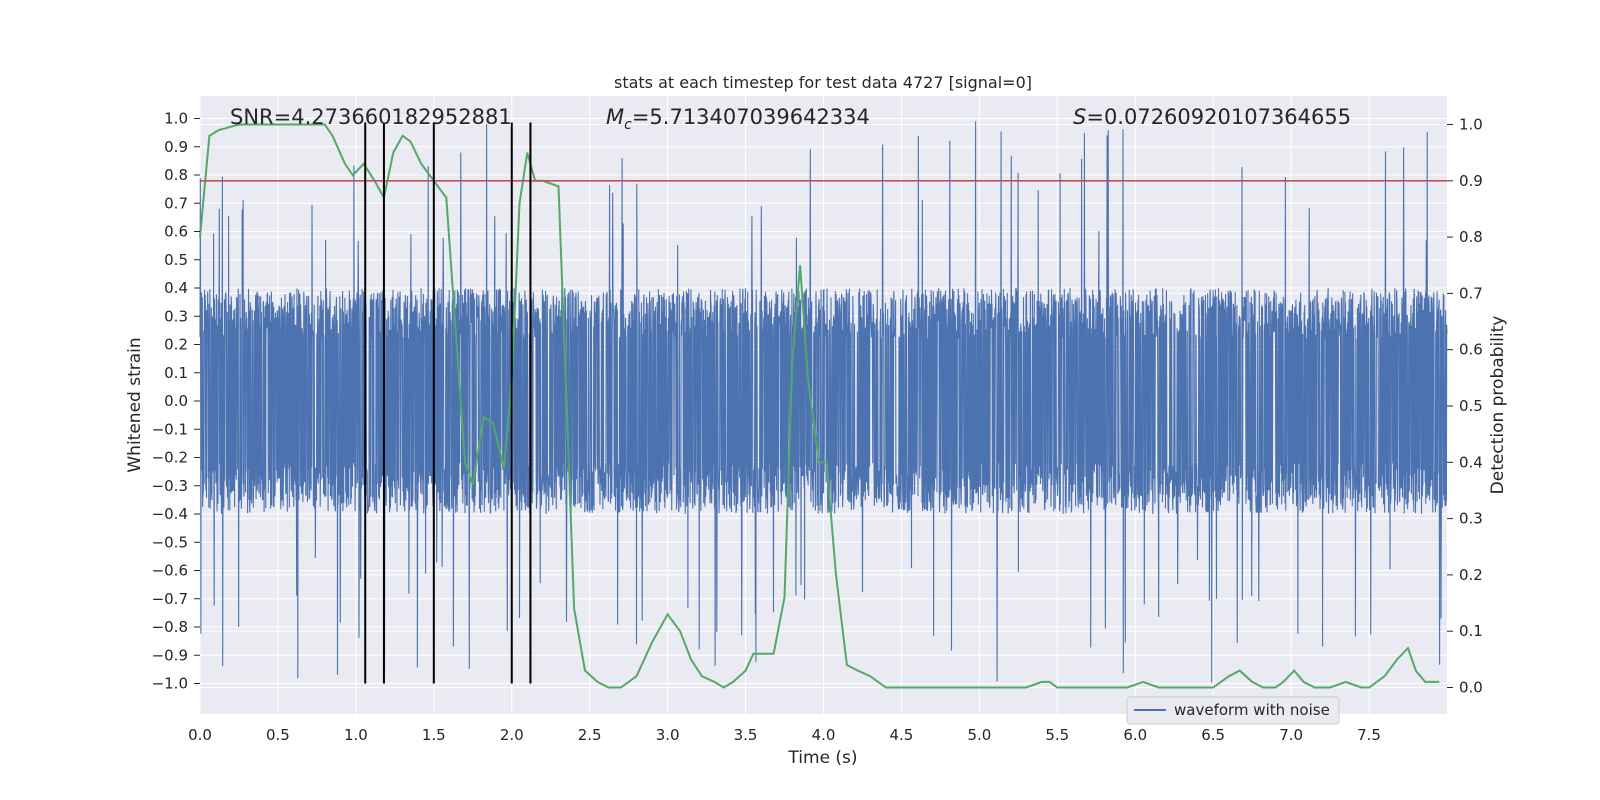 The width and height of the screenshot is (1600, 800). Describe the element at coordinates (1213, 735) in the screenshot. I see `x-tick-label: 6.5` at that location.